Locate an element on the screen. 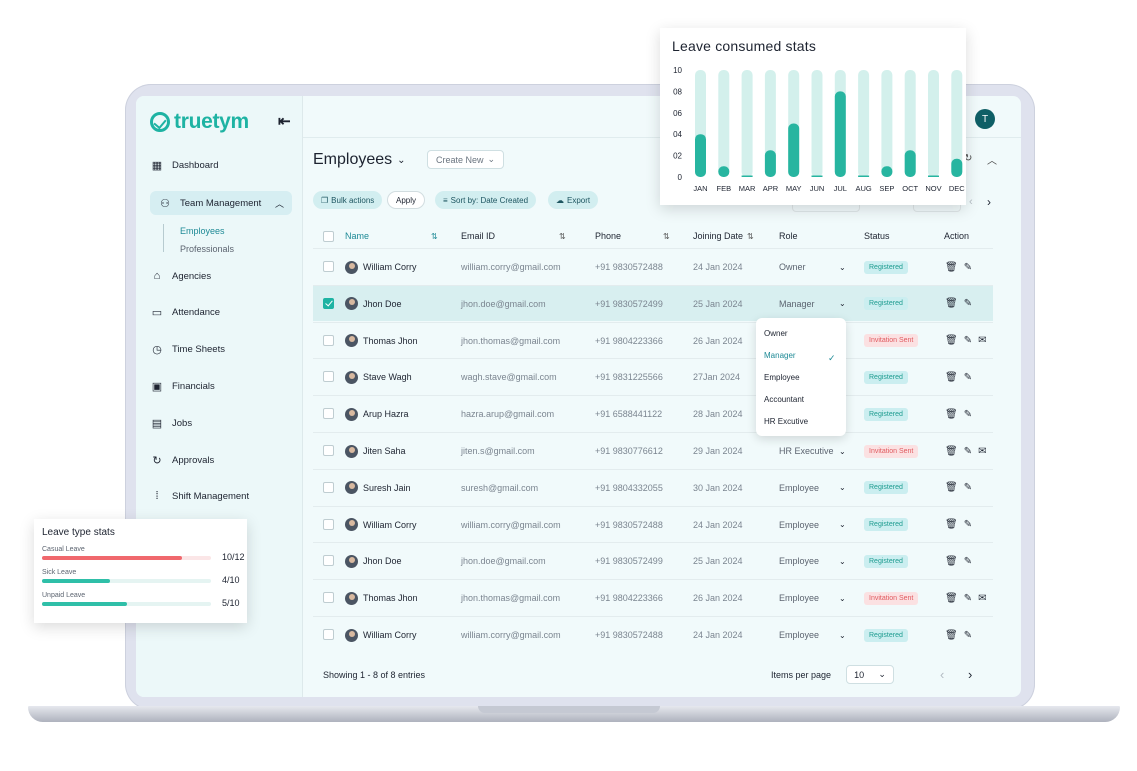  sidebar-item-attendance: ▭ Attendance is located at coordinates (185, 312).